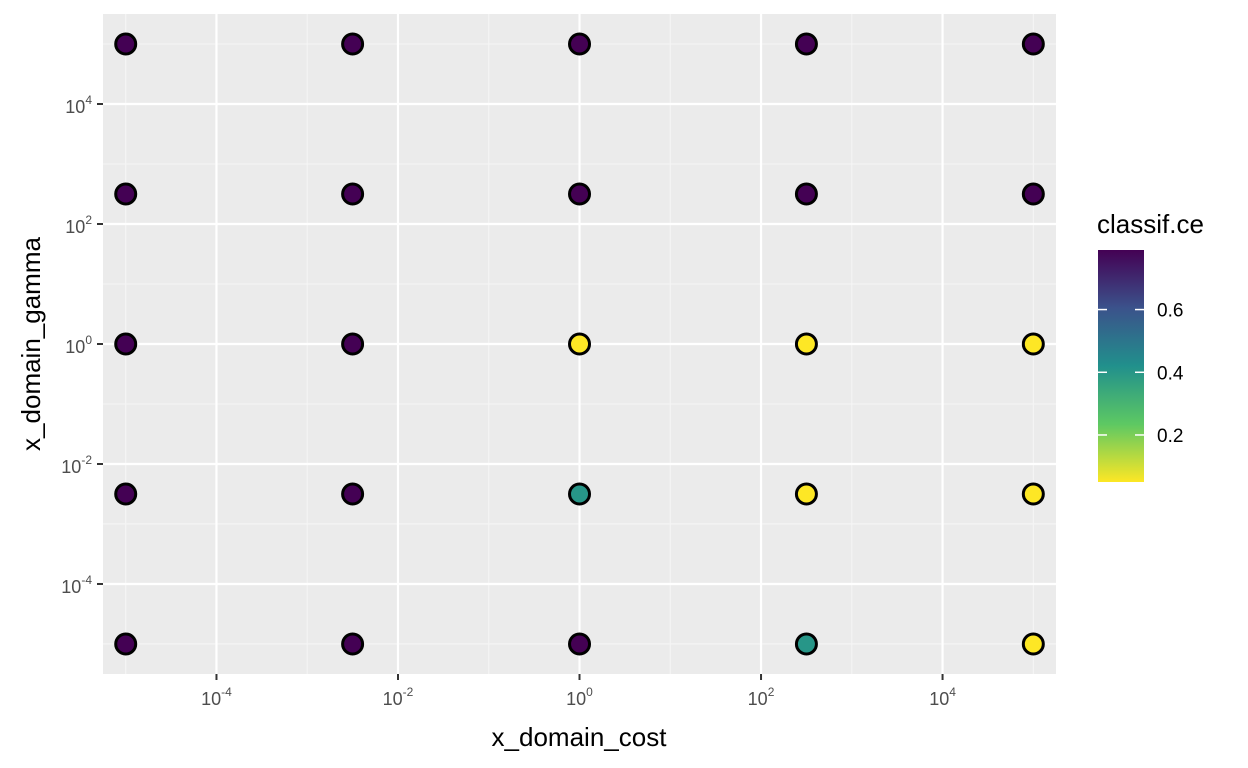 This screenshot has height=768, width=1248. Describe the element at coordinates (579, 697) in the screenshot. I see `x-tick-label: 10⁰` at that location.